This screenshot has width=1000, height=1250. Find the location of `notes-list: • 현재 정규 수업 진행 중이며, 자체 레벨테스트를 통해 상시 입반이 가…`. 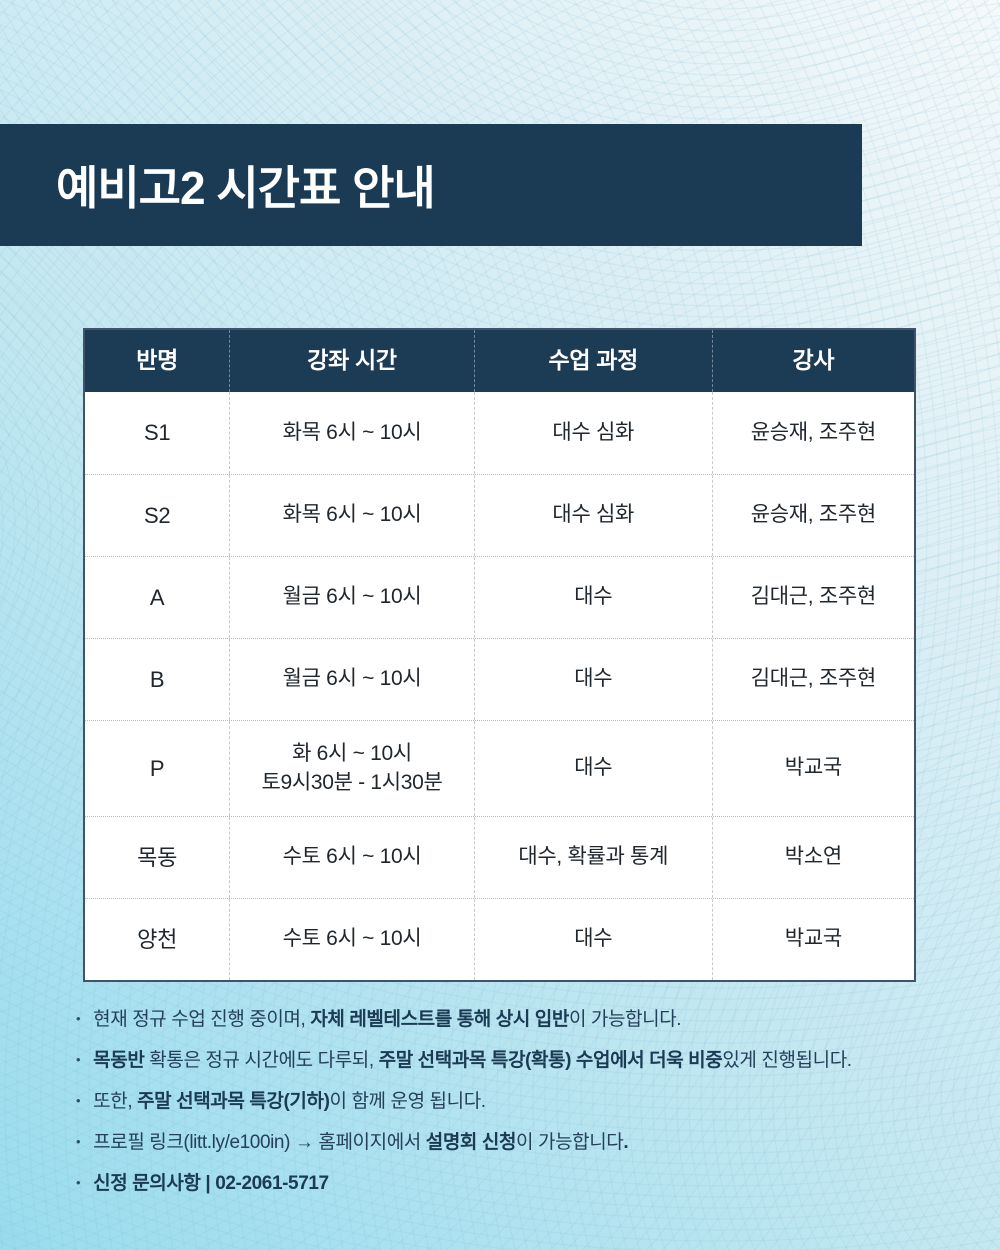

notes-list: • 현재 정규 수업 진행 중이며, 자체 레벨테스트를 통해 상시 입반이 가… is located at coordinates (526, 1099).